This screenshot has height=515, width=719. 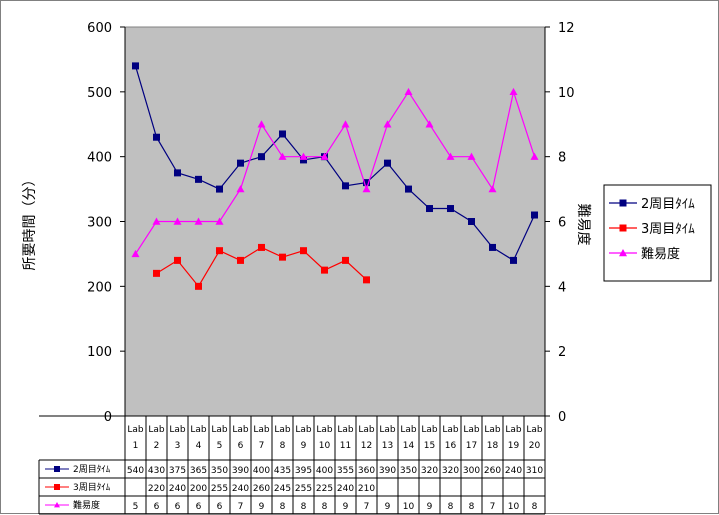 I want to click on right-tick-label: 6, so click(x=562, y=223).